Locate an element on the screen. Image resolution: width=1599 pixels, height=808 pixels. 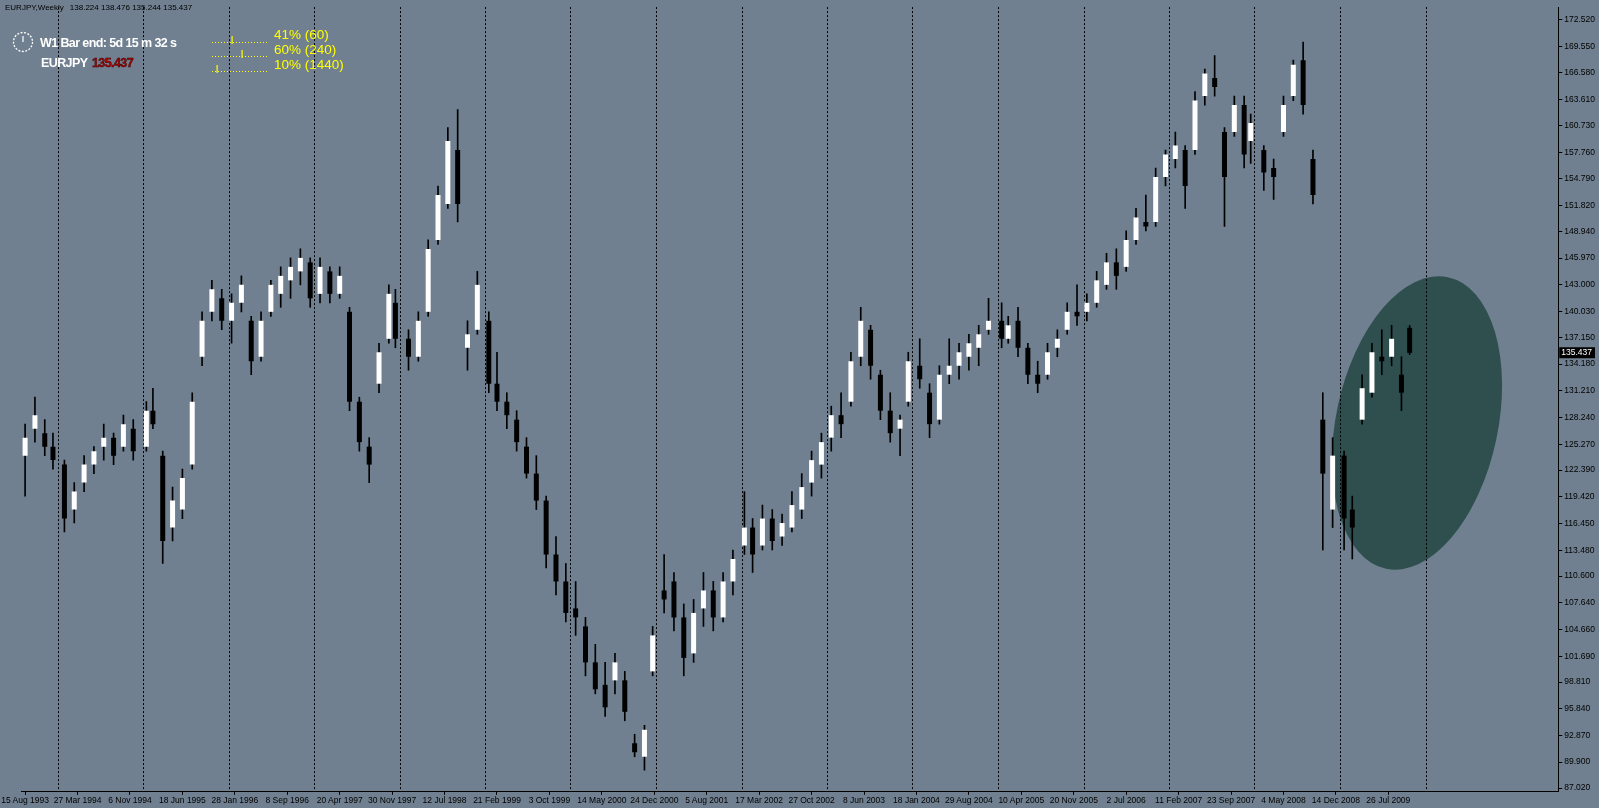
y-tick-label: 157.760 is located at coordinates (1580, 151).